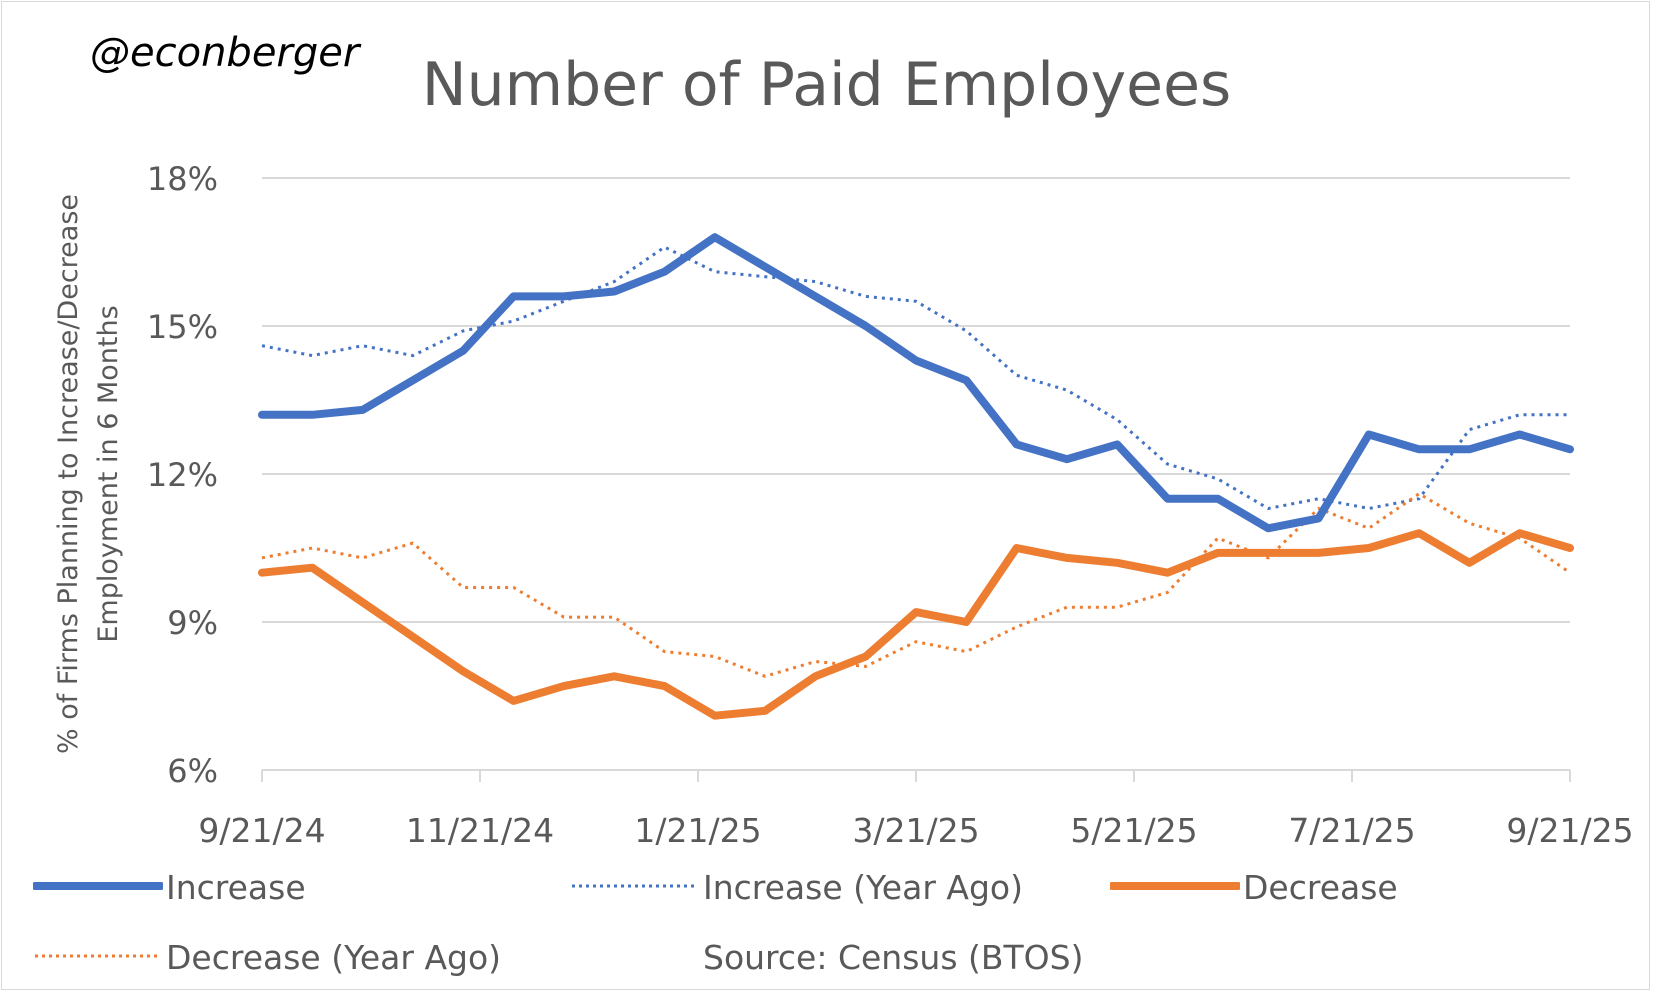 This screenshot has width=1653, height=993. What do you see at coordinates (68, 474) in the screenshot?
I see `y-axis-label-line: % of Firms Planning to Increase/Decrease` at bounding box center [68, 474].